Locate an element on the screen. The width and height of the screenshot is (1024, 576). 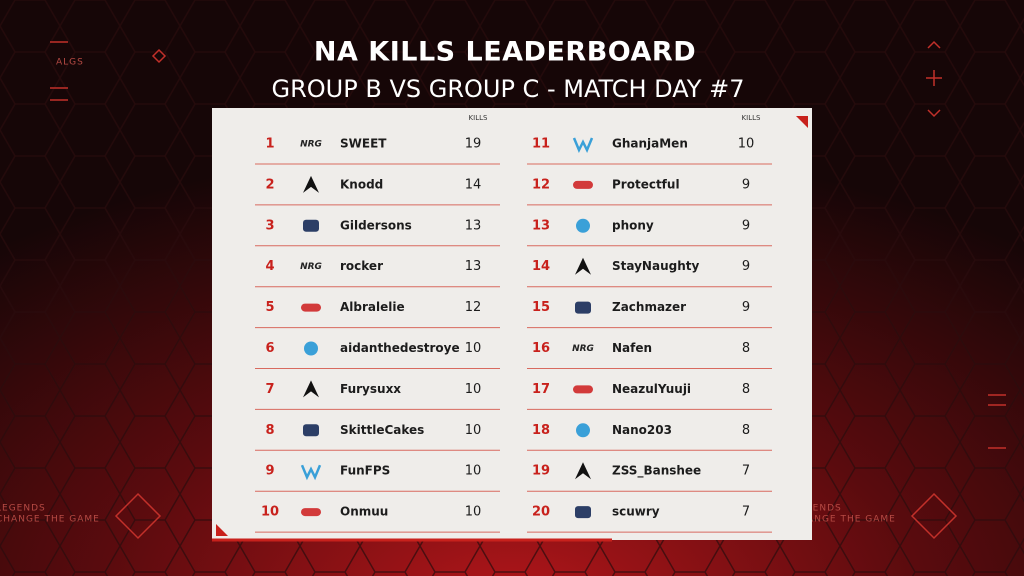
rank: 13 is located at coordinates (541, 225).